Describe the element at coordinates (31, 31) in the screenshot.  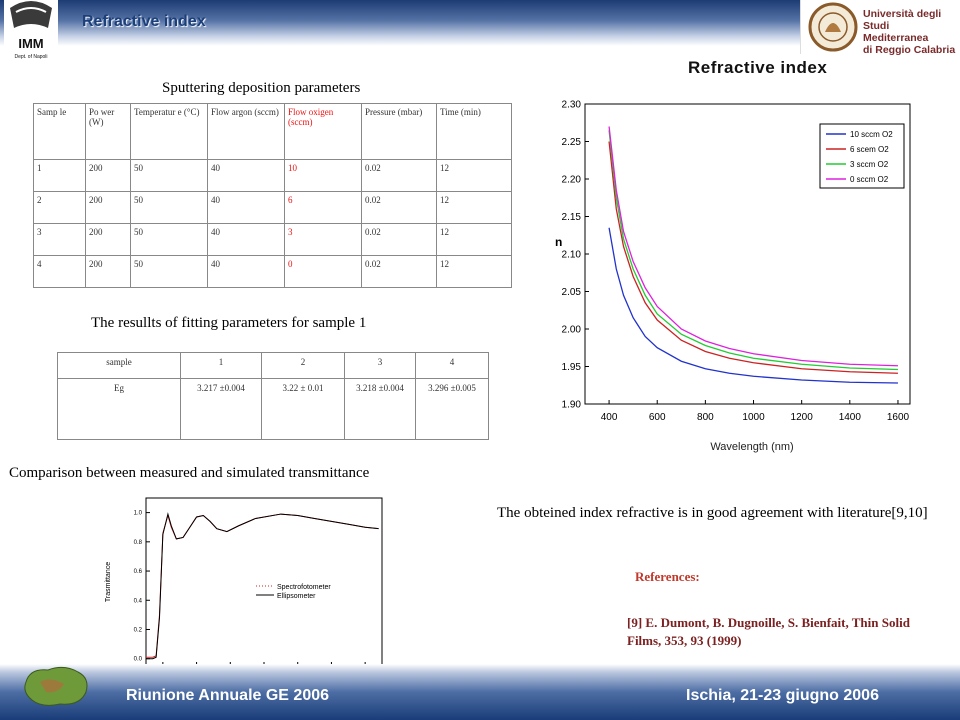
I see `imm-logo: IMM Dept. of Napoli` at that location.